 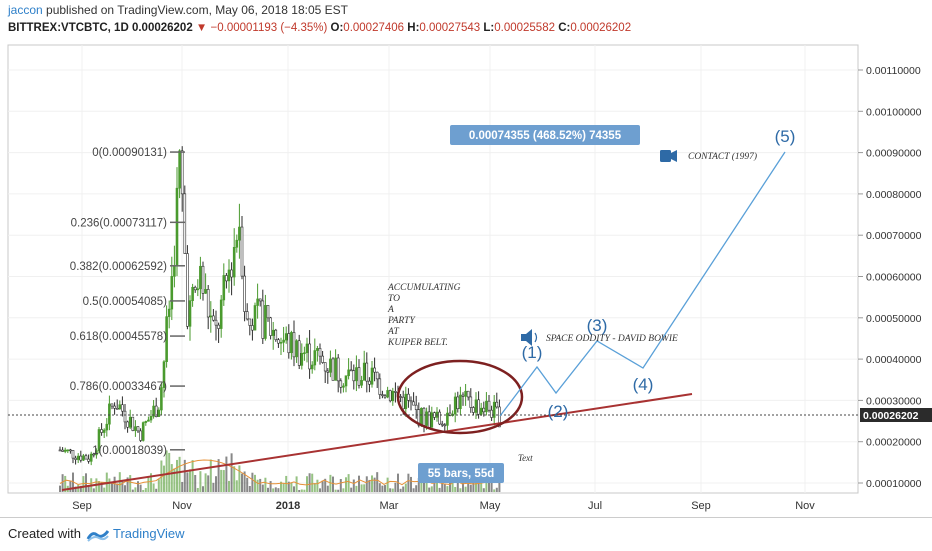 I want to click on close-label: C:, so click(x=564, y=28).